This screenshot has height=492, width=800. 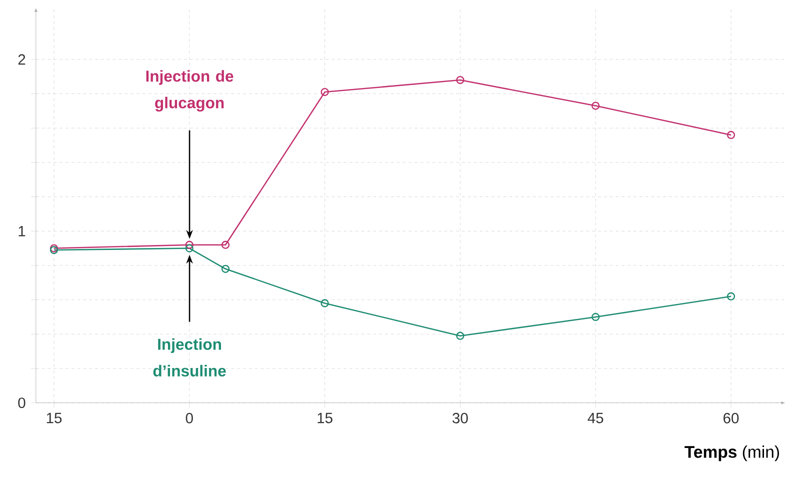 I want to click on y-tick-label: 2, so click(x=22, y=59).